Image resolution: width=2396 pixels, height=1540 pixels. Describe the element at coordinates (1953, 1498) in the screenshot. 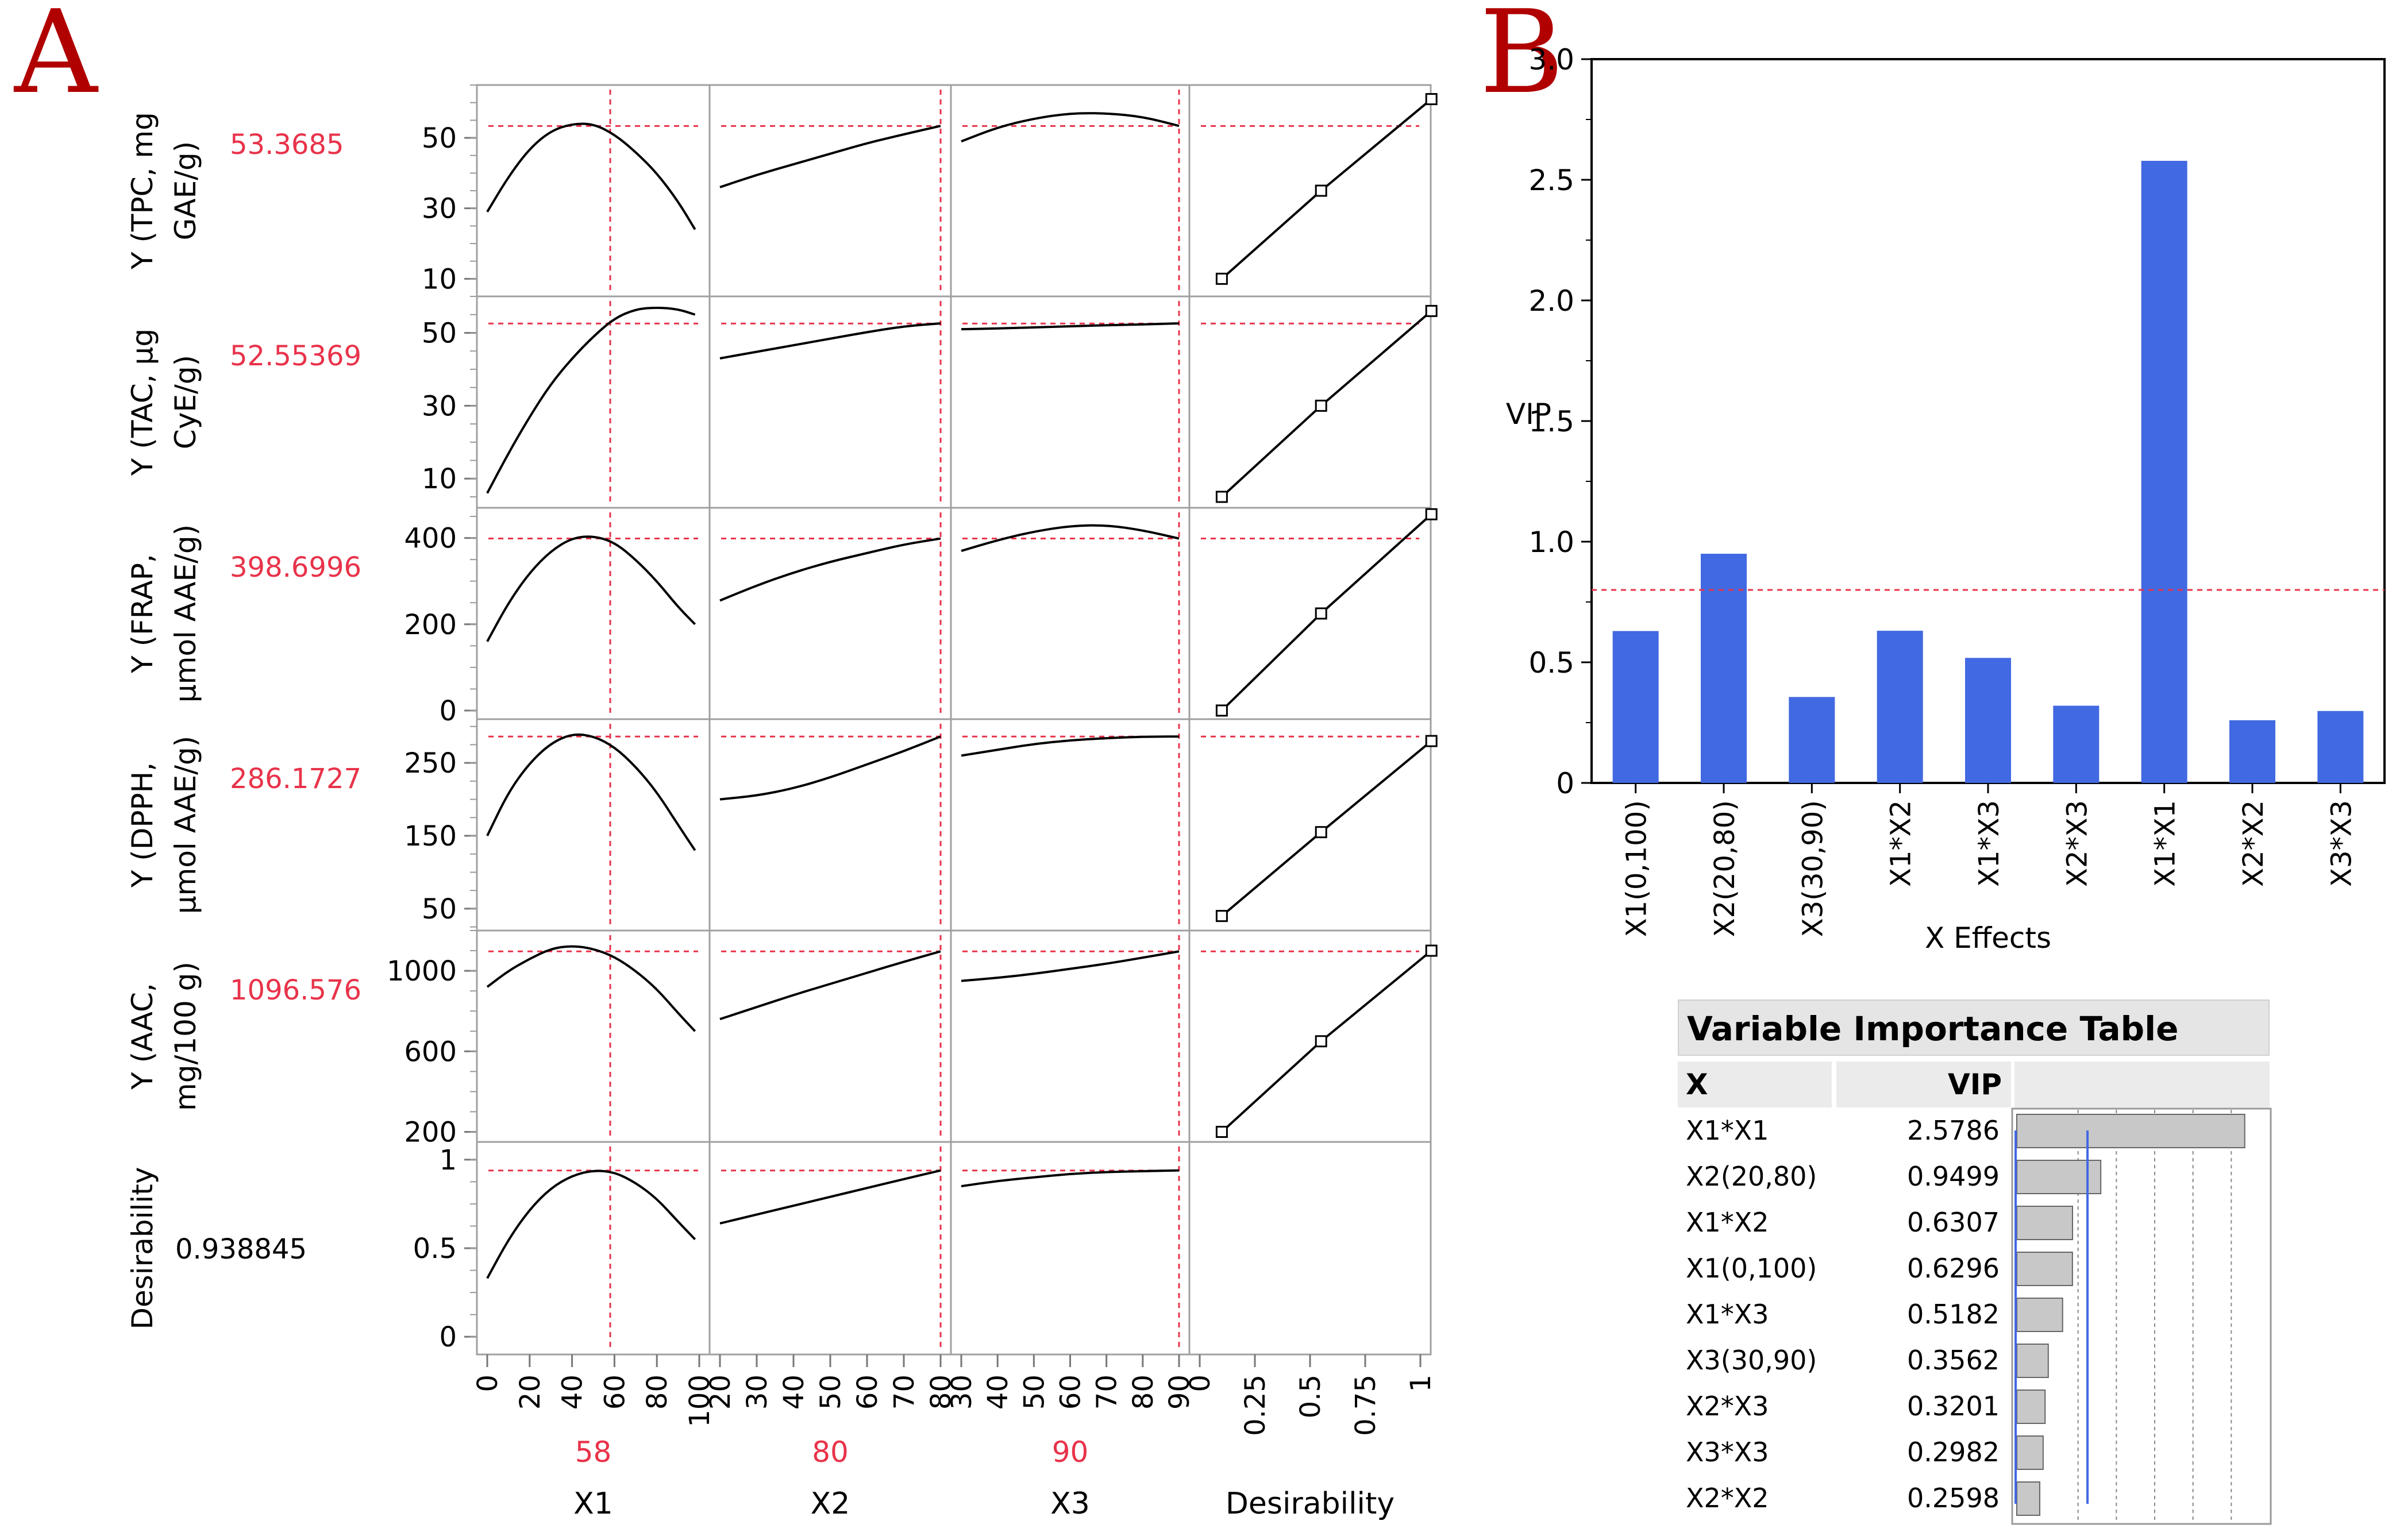

I see `row-vip-value: 0.2598` at that location.